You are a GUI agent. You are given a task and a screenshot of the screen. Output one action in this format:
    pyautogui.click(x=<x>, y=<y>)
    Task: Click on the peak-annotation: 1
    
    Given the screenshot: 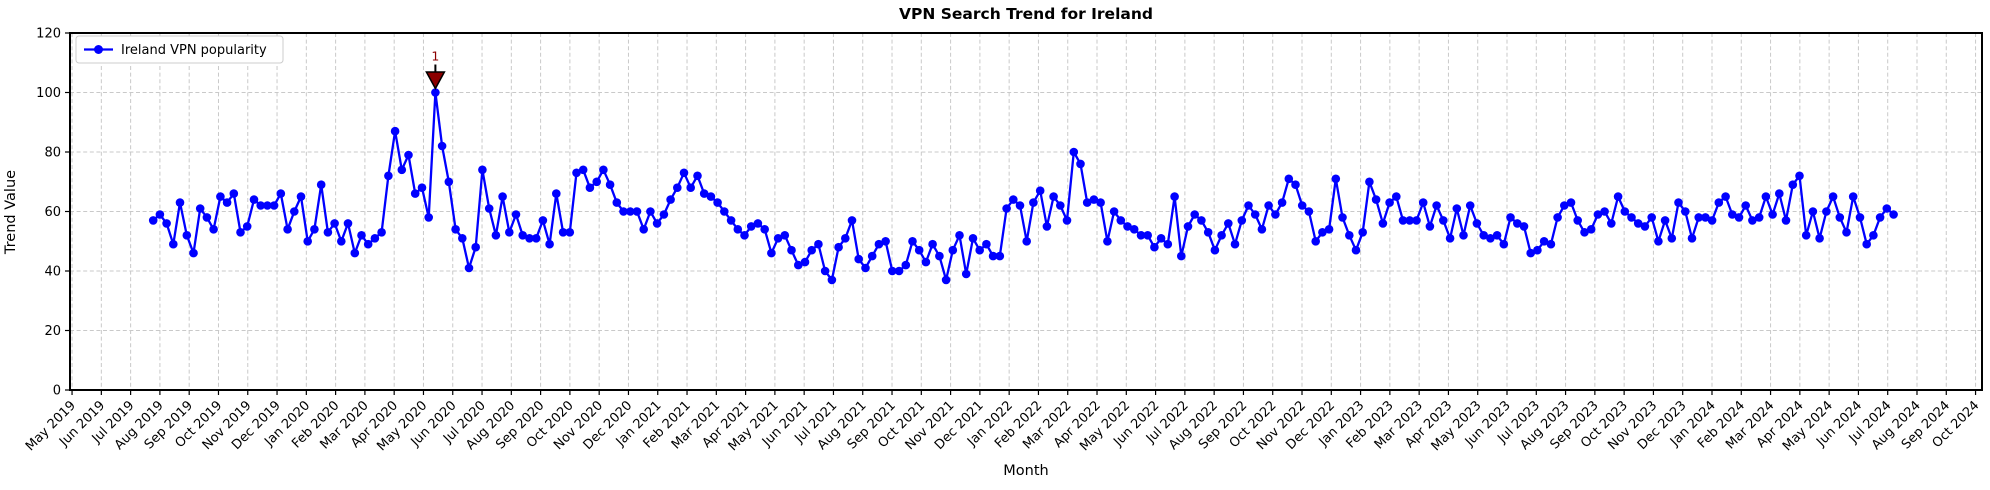 What is the action you would take?
    pyautogui.click(x=435, y=70)
    